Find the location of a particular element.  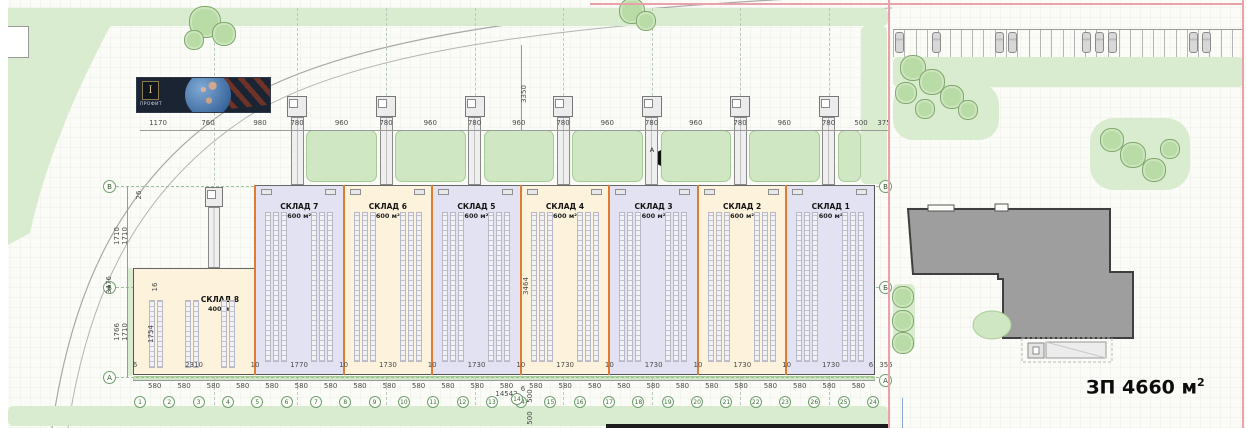

column-bubble: 8 is located at coordinates (345, 402).